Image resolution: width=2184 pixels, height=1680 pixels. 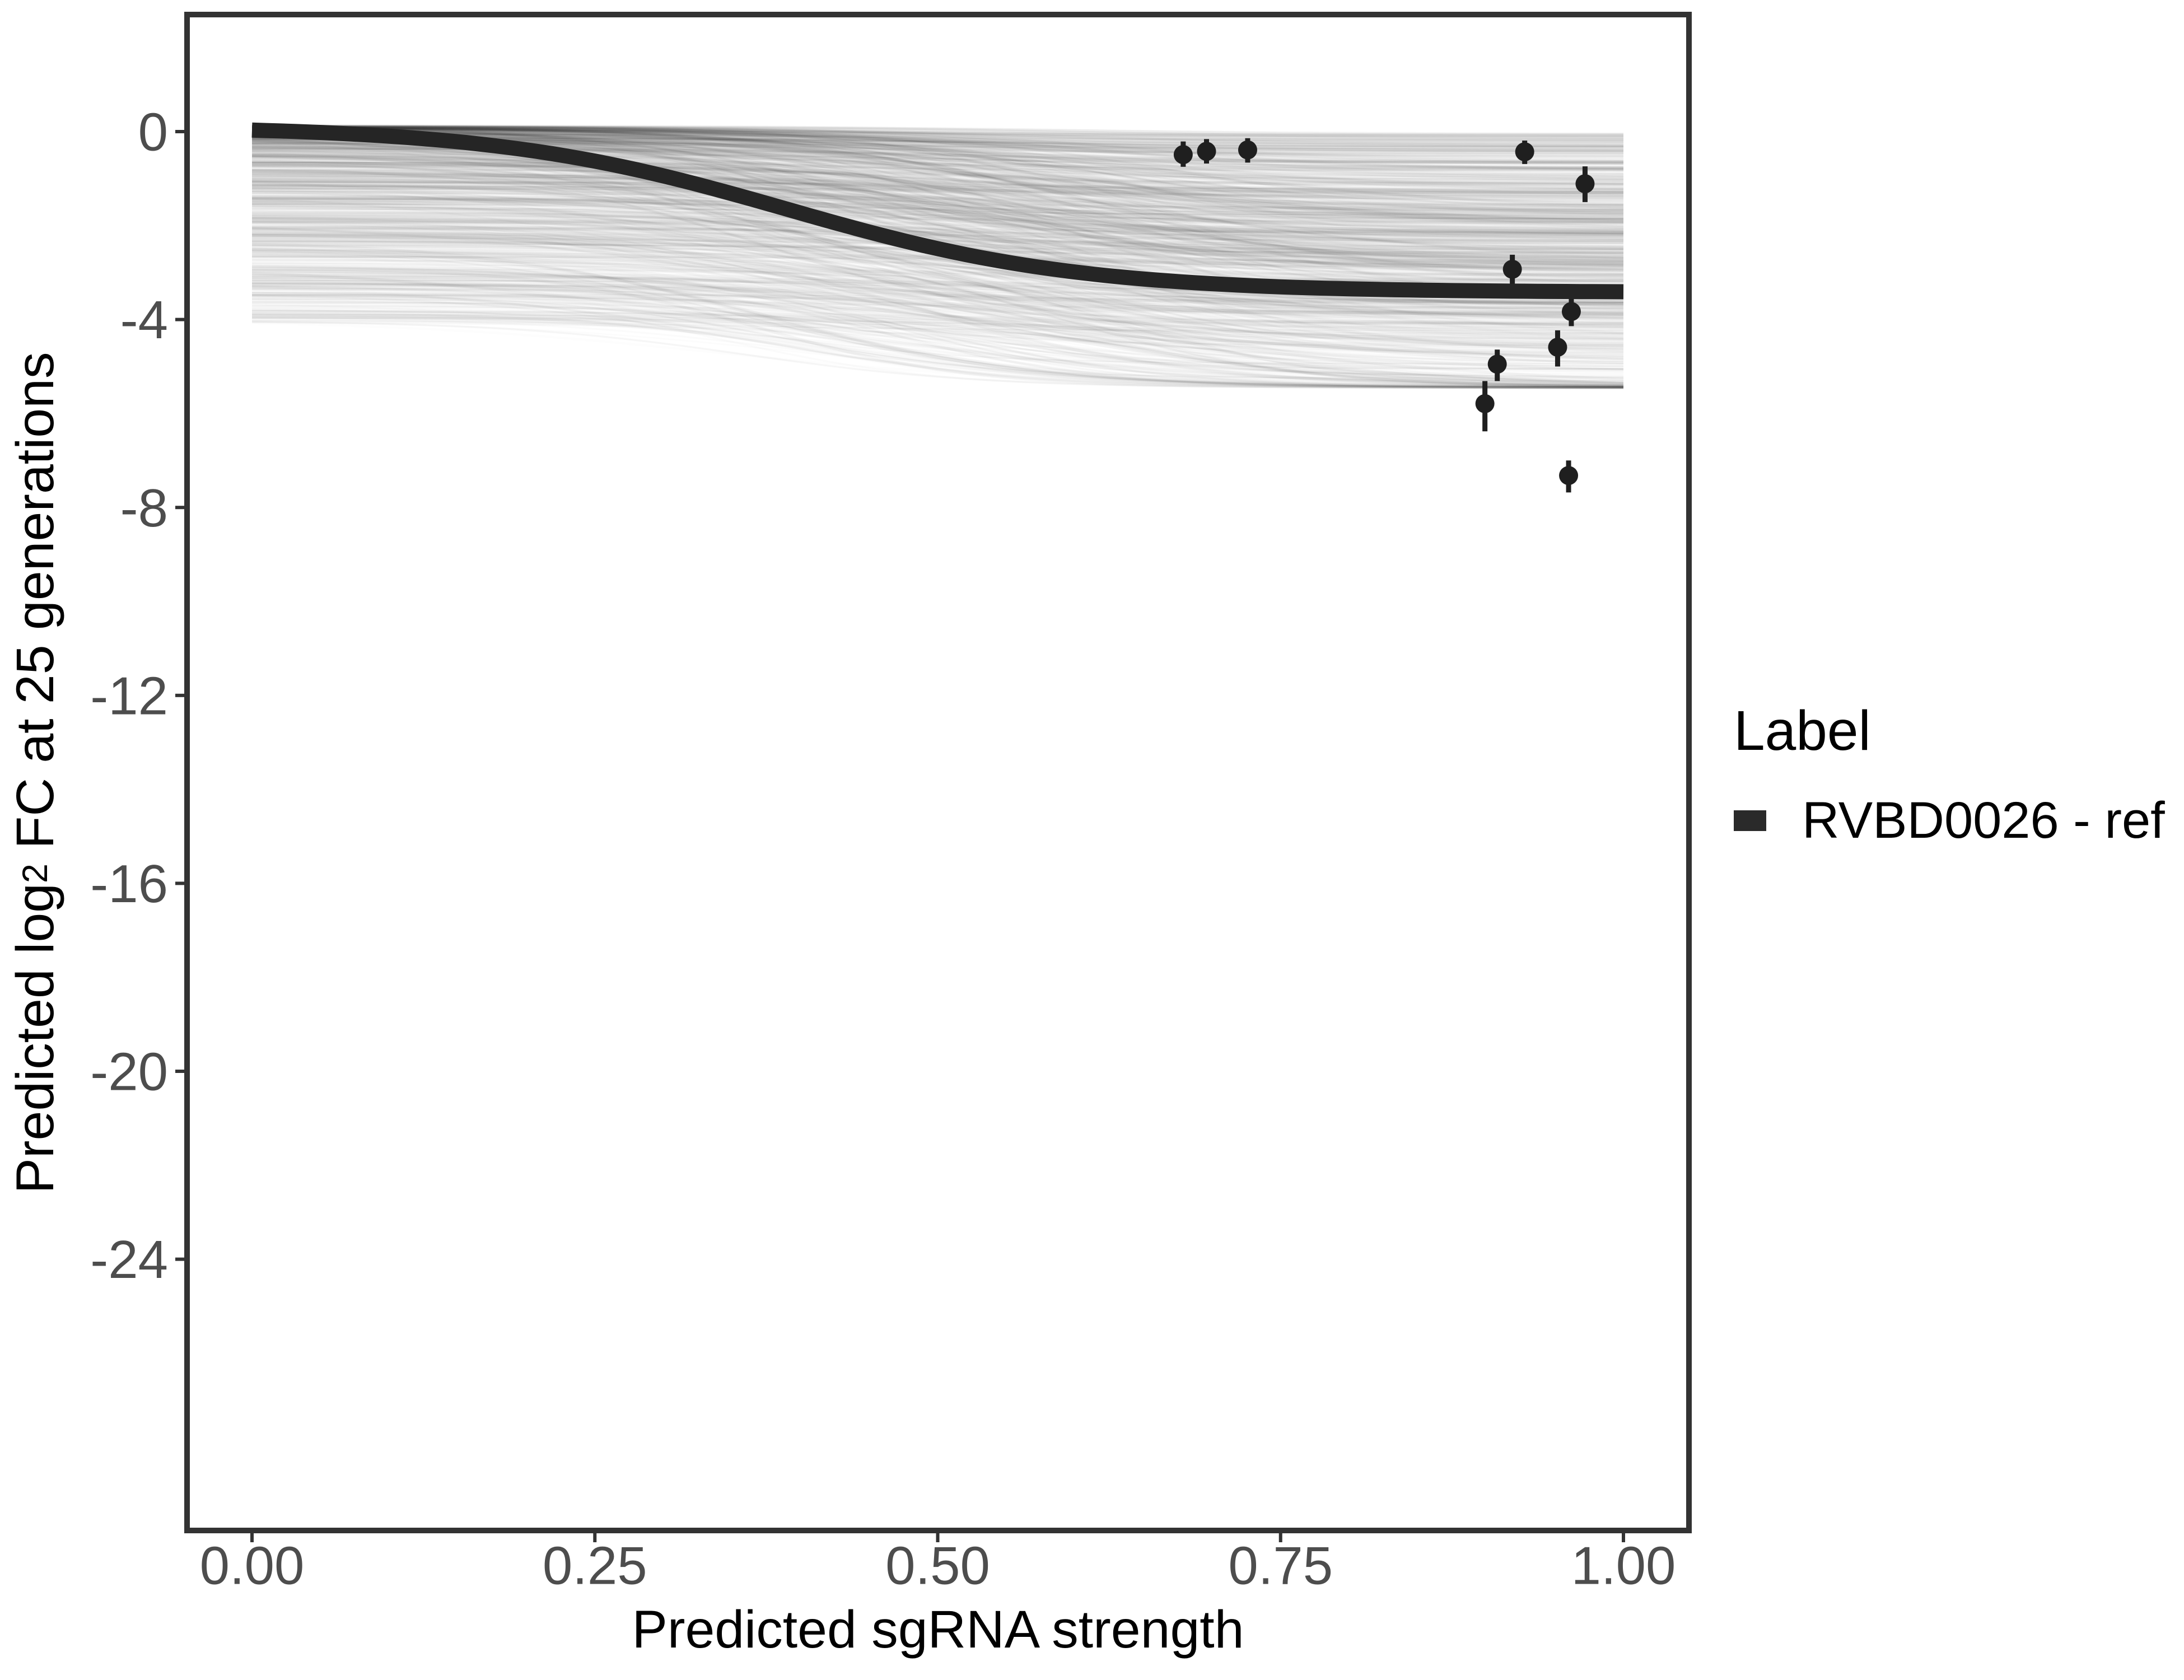 What do you see at coordinates (253, 1566) in the screenshot?
I see `x-tick-label: 0.00` at bounding box center [253, 1566].